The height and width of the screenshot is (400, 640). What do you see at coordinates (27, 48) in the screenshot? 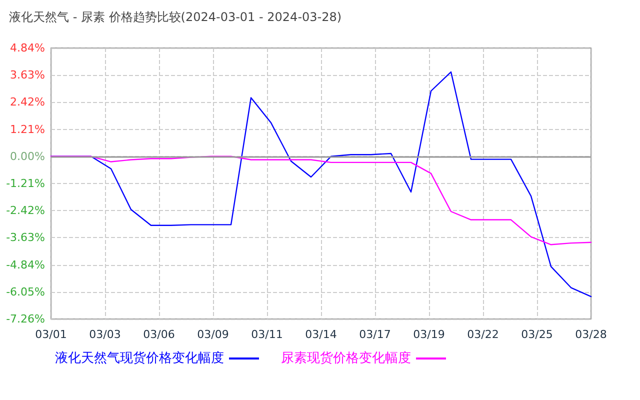
I see `y-tick-label: 4.84%` at bounding box center [27, 48].